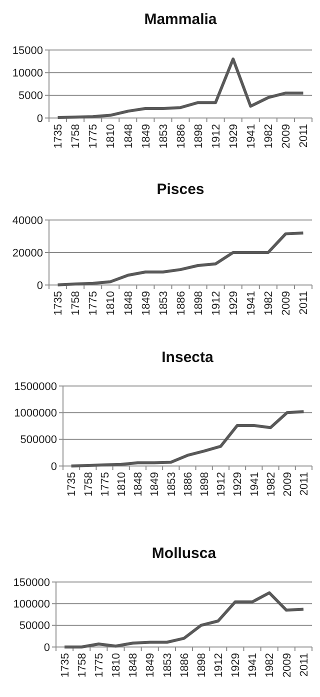 The image size is (320, 697). I want to click on y-tick-label: 5000, so click(30, 96).